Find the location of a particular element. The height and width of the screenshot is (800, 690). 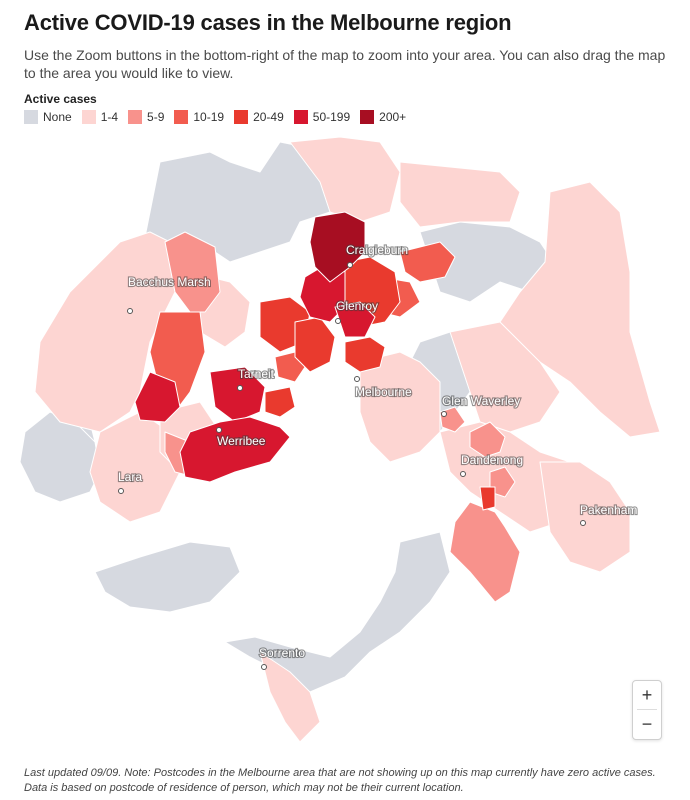

place-marker-sorrento is located at coordinates (264, 667).